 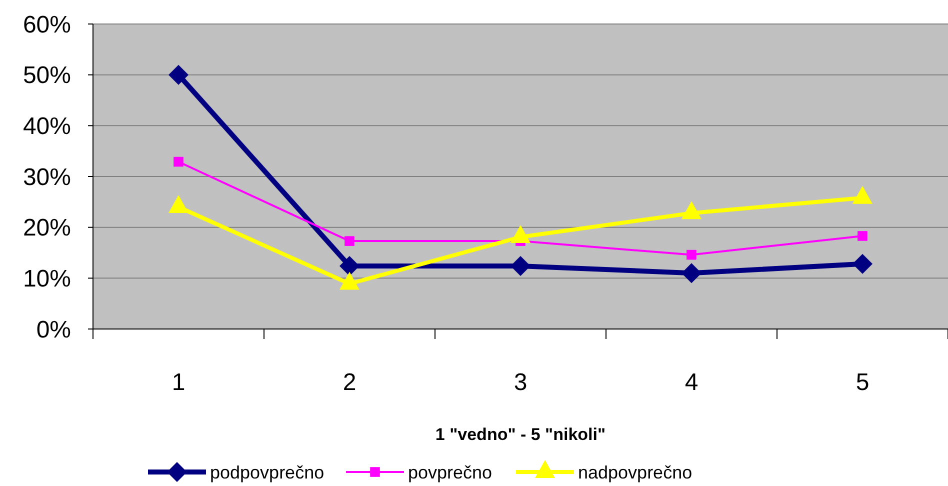 I want to click on y-tick-label: 20%, so click(x=46, y=228).